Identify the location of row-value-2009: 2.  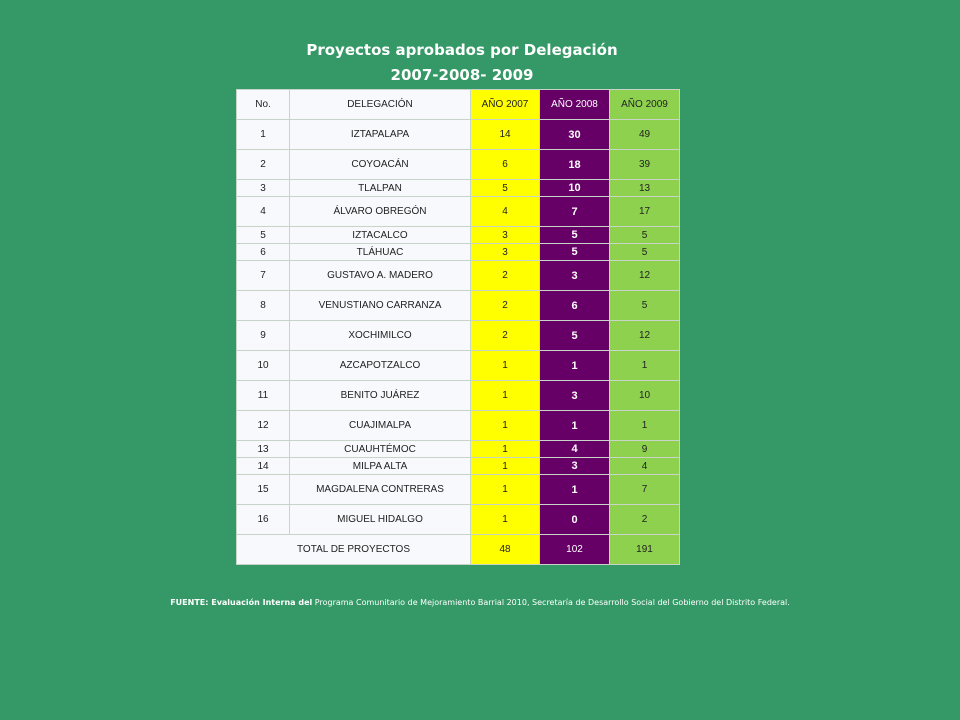
(644, 519).